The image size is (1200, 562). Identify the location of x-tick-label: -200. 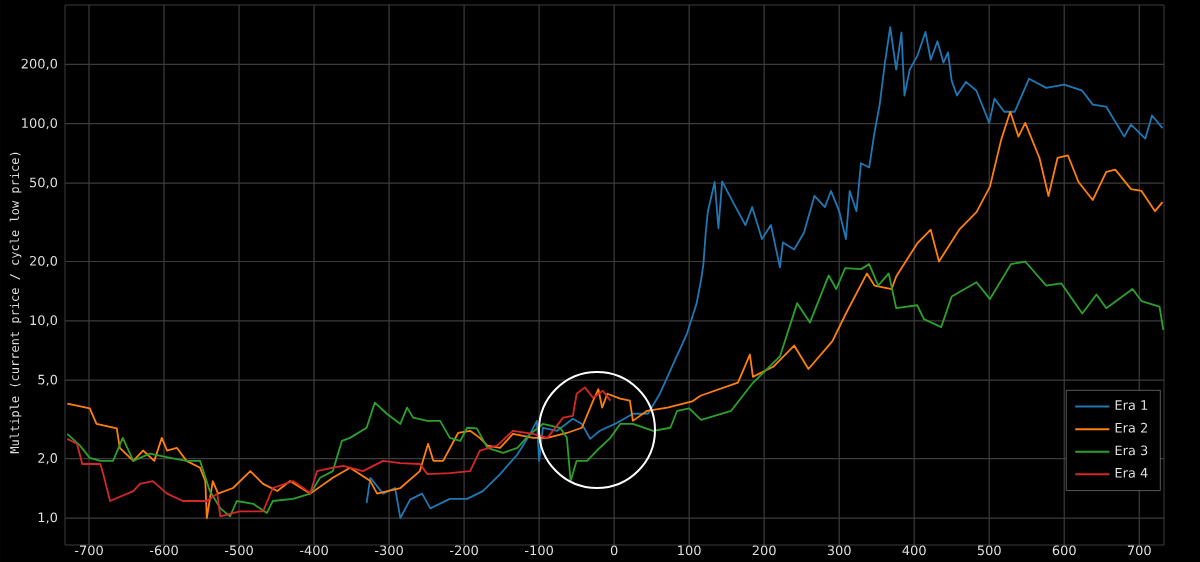
(463, 550).